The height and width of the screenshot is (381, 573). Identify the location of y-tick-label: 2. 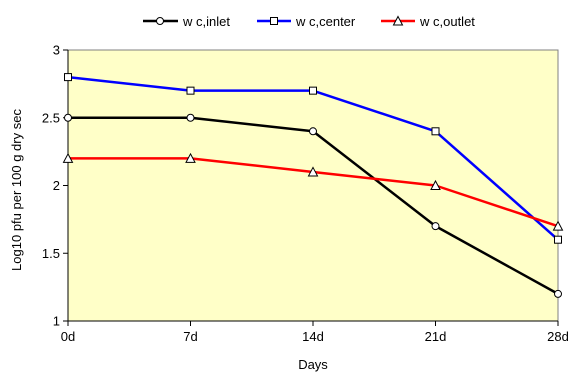
(56, 185).